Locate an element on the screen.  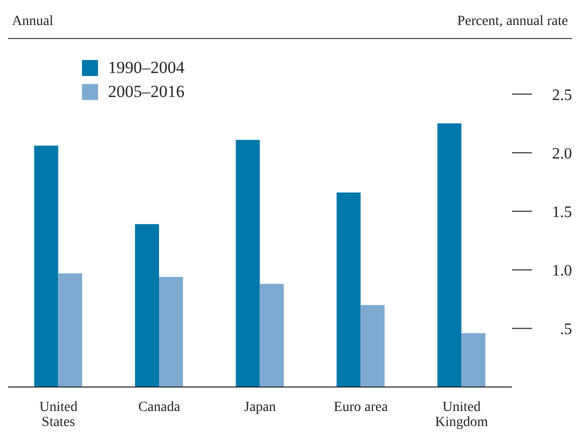
legend-label: 1990–2004 is located at coordinates (145, 68).